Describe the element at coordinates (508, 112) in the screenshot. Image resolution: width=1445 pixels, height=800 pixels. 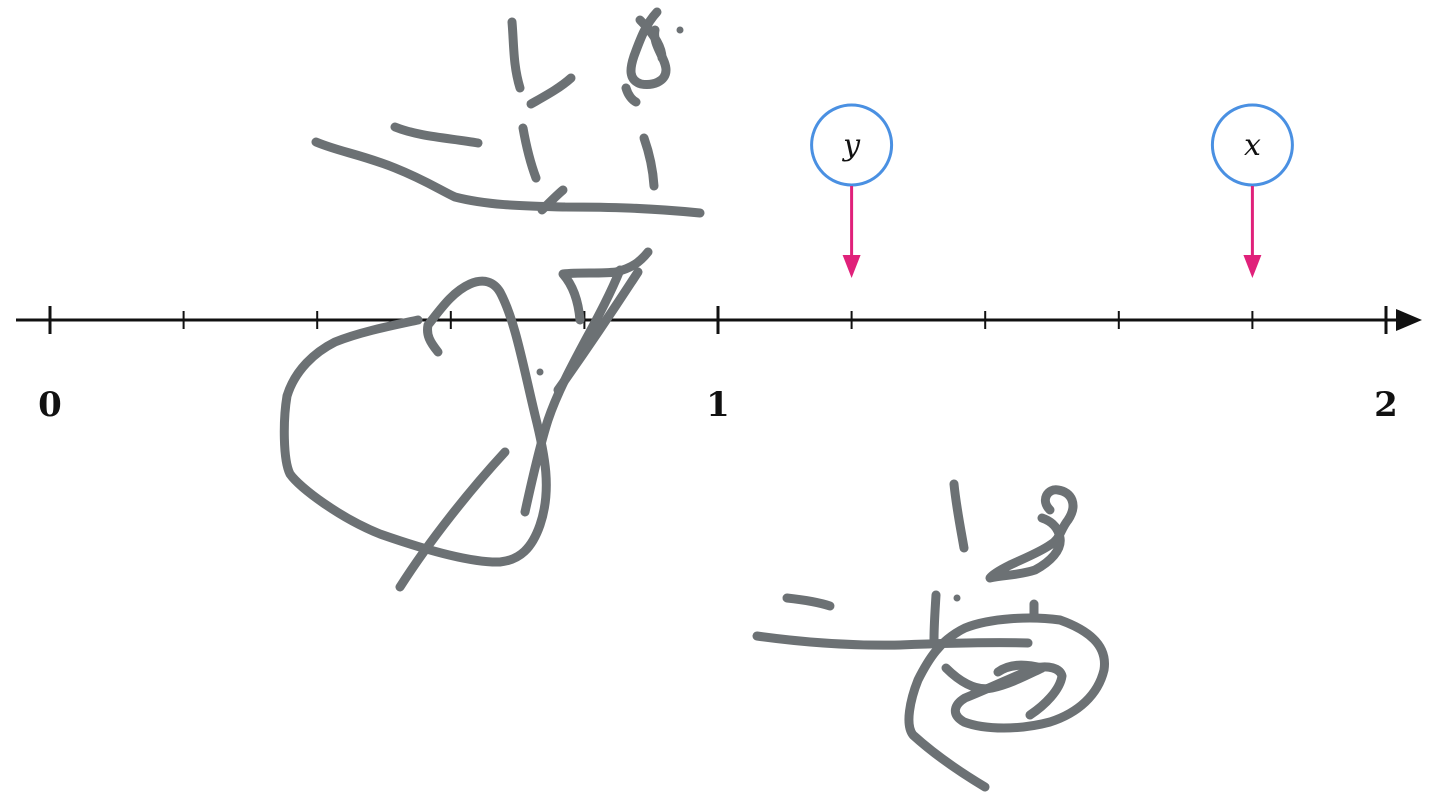
I see `handwritten-fraction-top` at that location.